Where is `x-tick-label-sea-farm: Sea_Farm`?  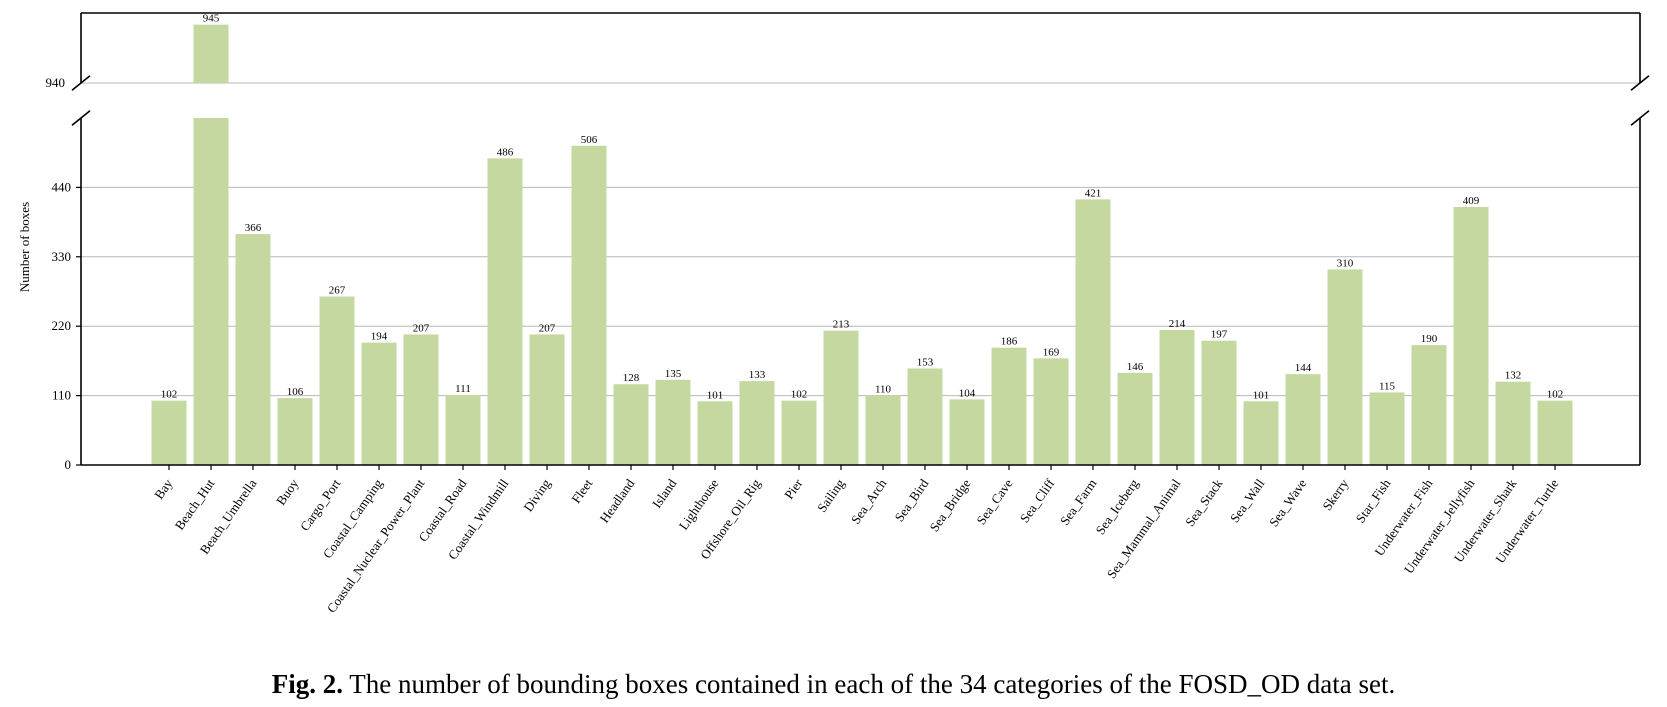
x-tick-label-sea-farm: Sea_Farm is located at coordinates (1078, 502).